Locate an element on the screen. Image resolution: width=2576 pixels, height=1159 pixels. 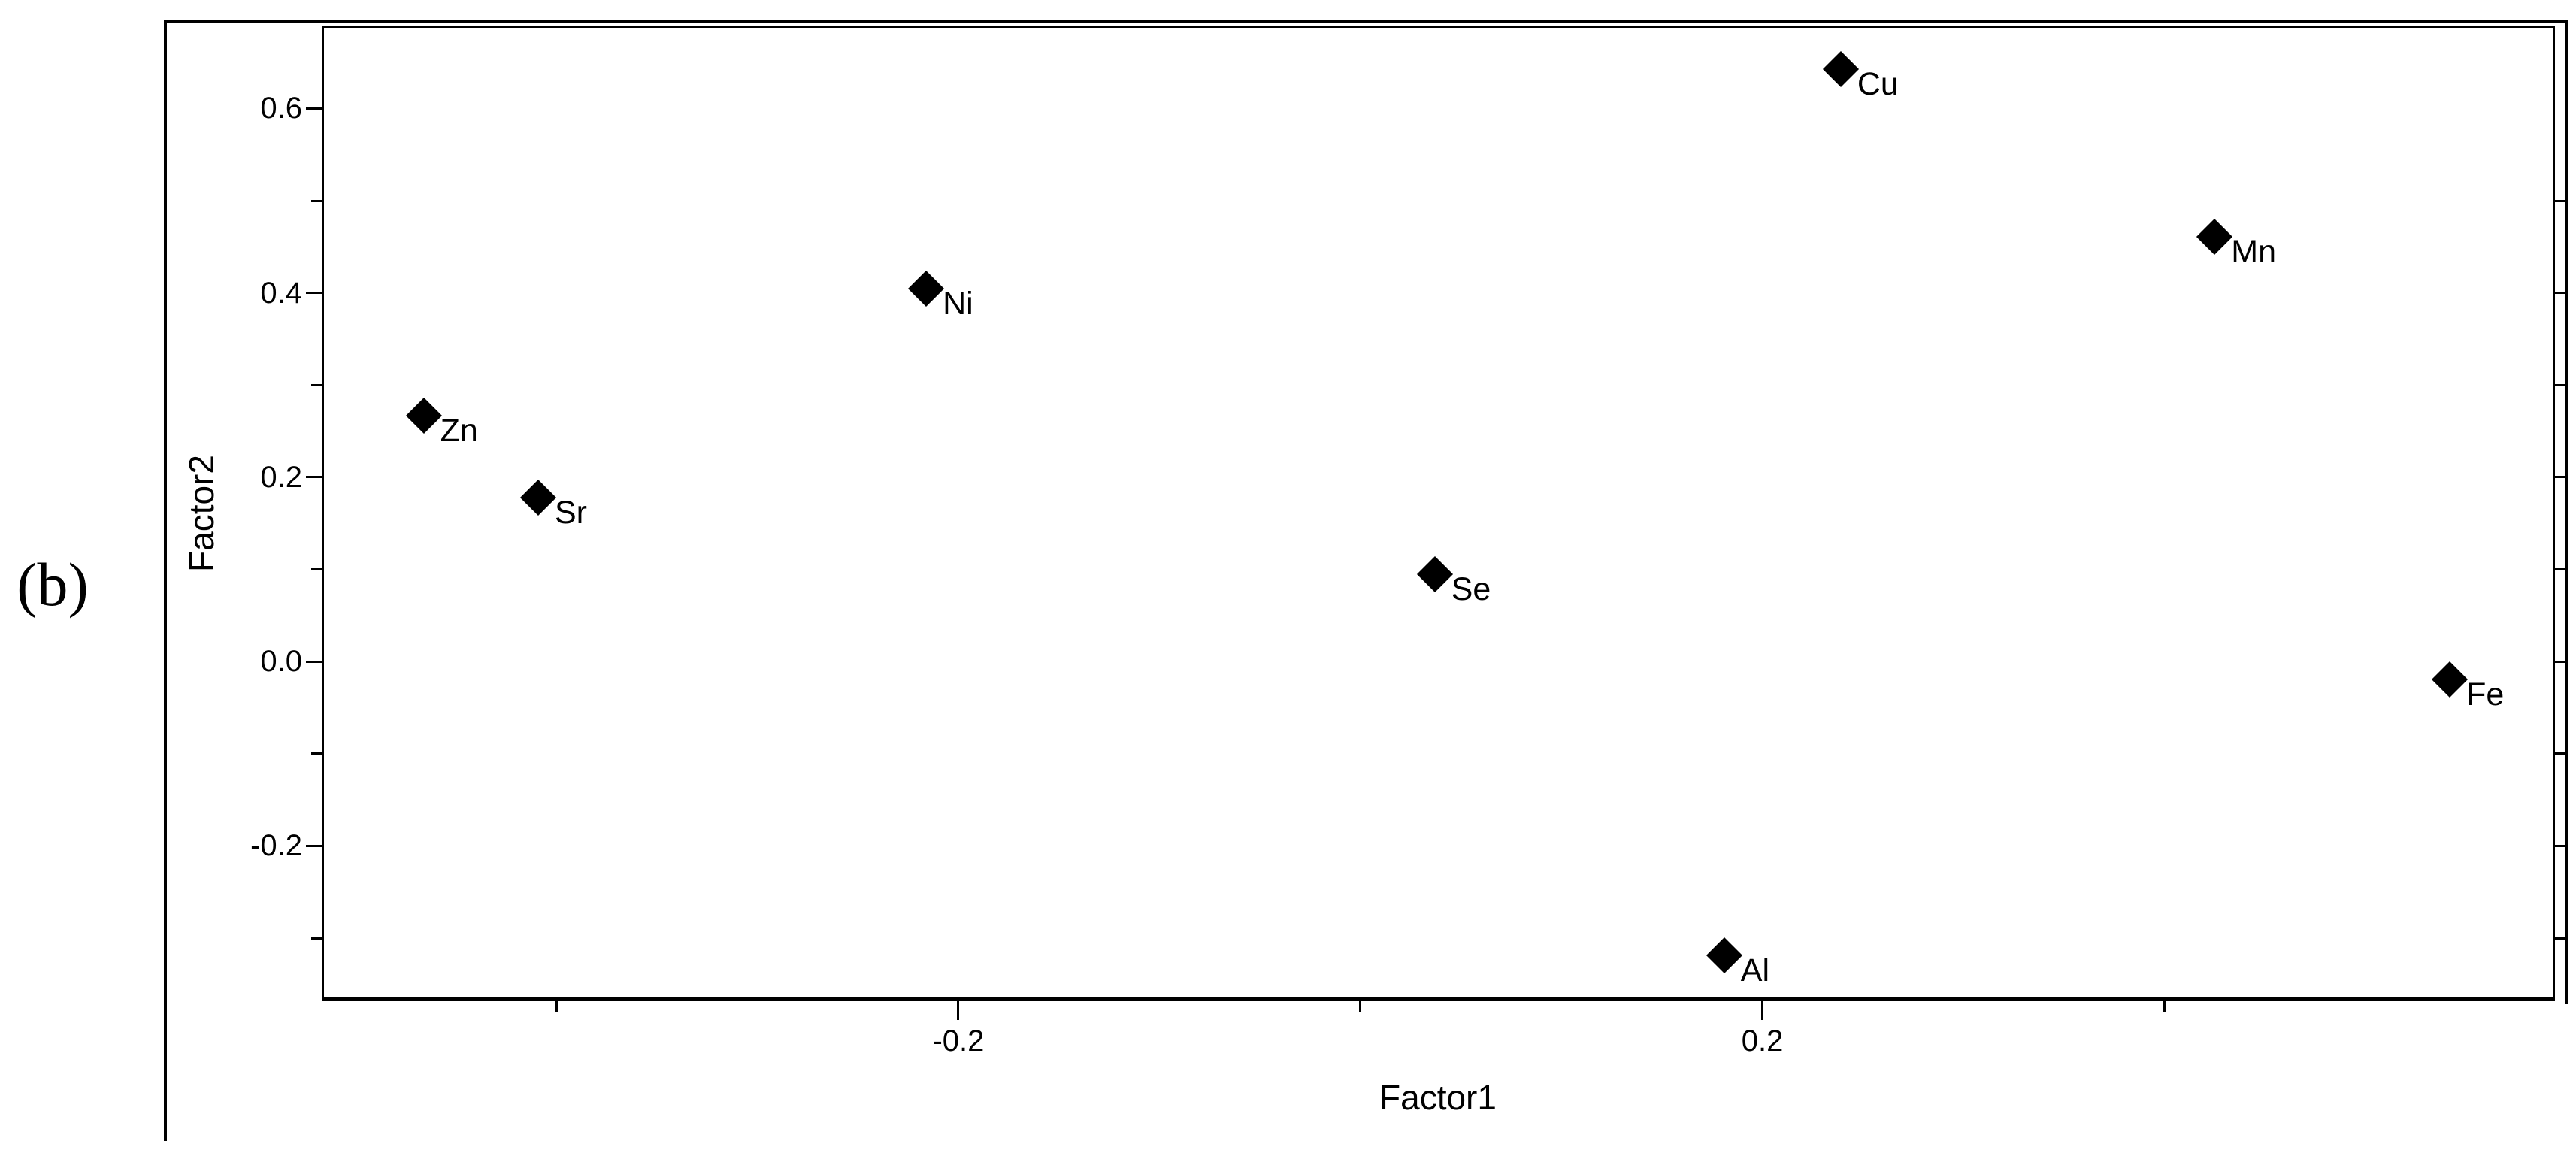
data-point-label: Fe is located at coordinates (2485, 694).